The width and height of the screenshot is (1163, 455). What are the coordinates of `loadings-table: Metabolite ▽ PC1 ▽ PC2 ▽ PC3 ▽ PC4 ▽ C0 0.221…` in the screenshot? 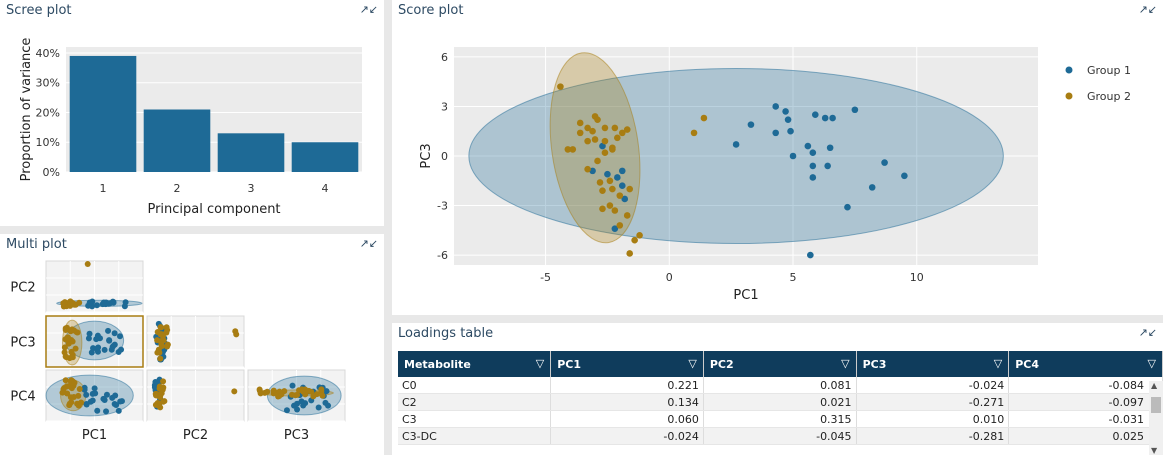 It's located at (780, 398).